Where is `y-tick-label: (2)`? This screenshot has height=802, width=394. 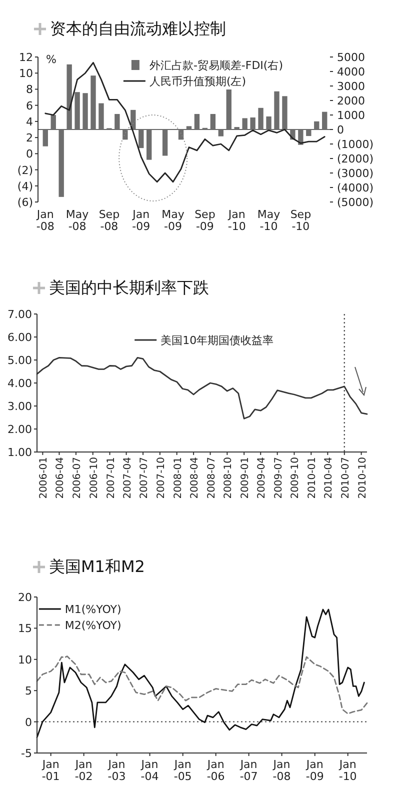
y-tick-label: (2) is located at coordinates (25, 170).